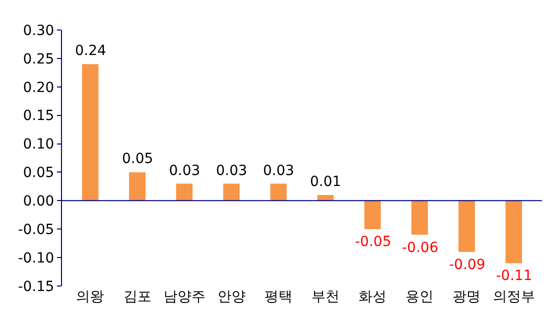 The image size is (550, 326). What do you see at coordinates (184, 297) in the screenshot?
I see `x-tick-label: 남양주` at bounding box center [184, 297].